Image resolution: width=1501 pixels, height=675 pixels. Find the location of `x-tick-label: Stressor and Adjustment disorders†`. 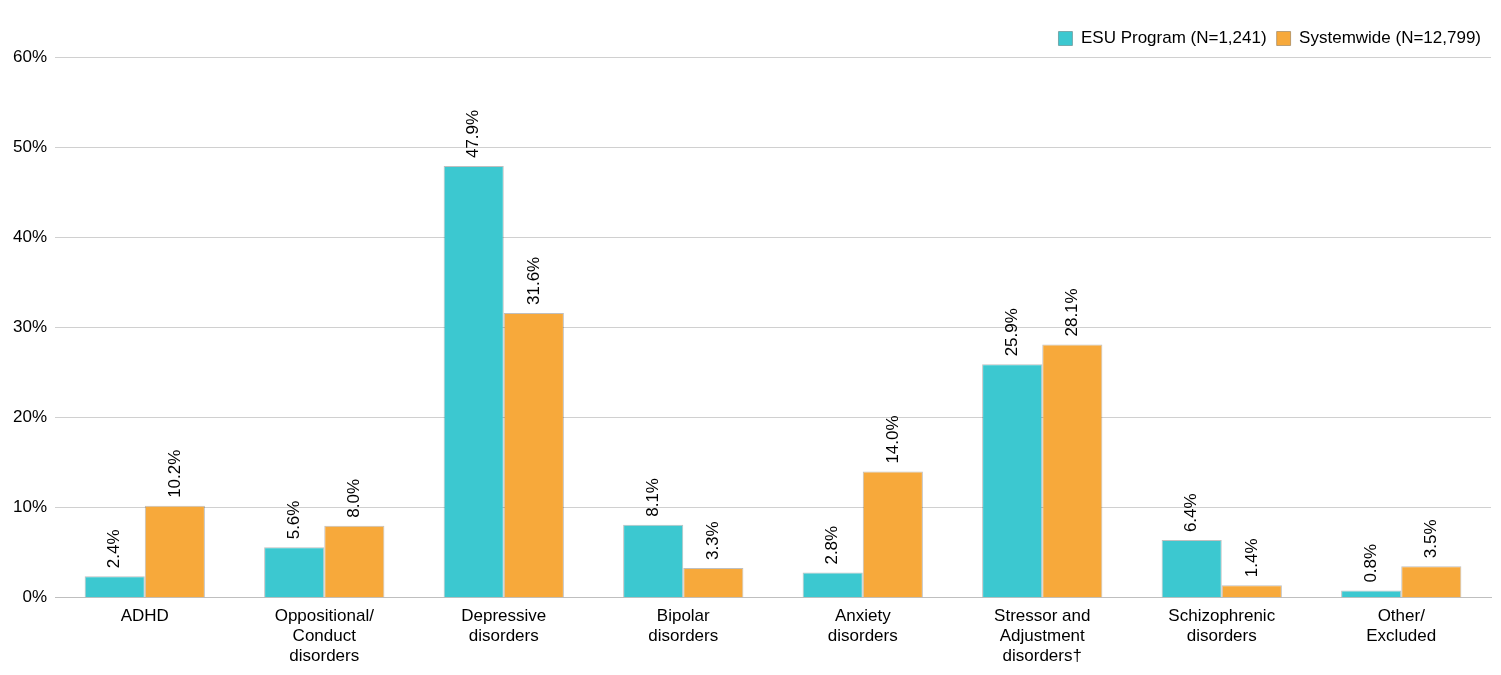

x-tick-label: Stressor and Adjustment disorders† is located at coordinates (1042, 635).